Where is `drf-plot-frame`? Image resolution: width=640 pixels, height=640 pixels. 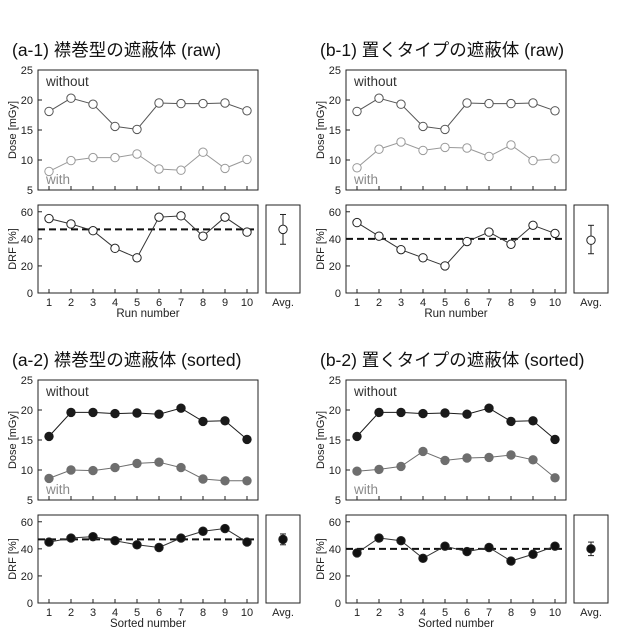
drf-plot-frame is located at coordinates (456, 559).